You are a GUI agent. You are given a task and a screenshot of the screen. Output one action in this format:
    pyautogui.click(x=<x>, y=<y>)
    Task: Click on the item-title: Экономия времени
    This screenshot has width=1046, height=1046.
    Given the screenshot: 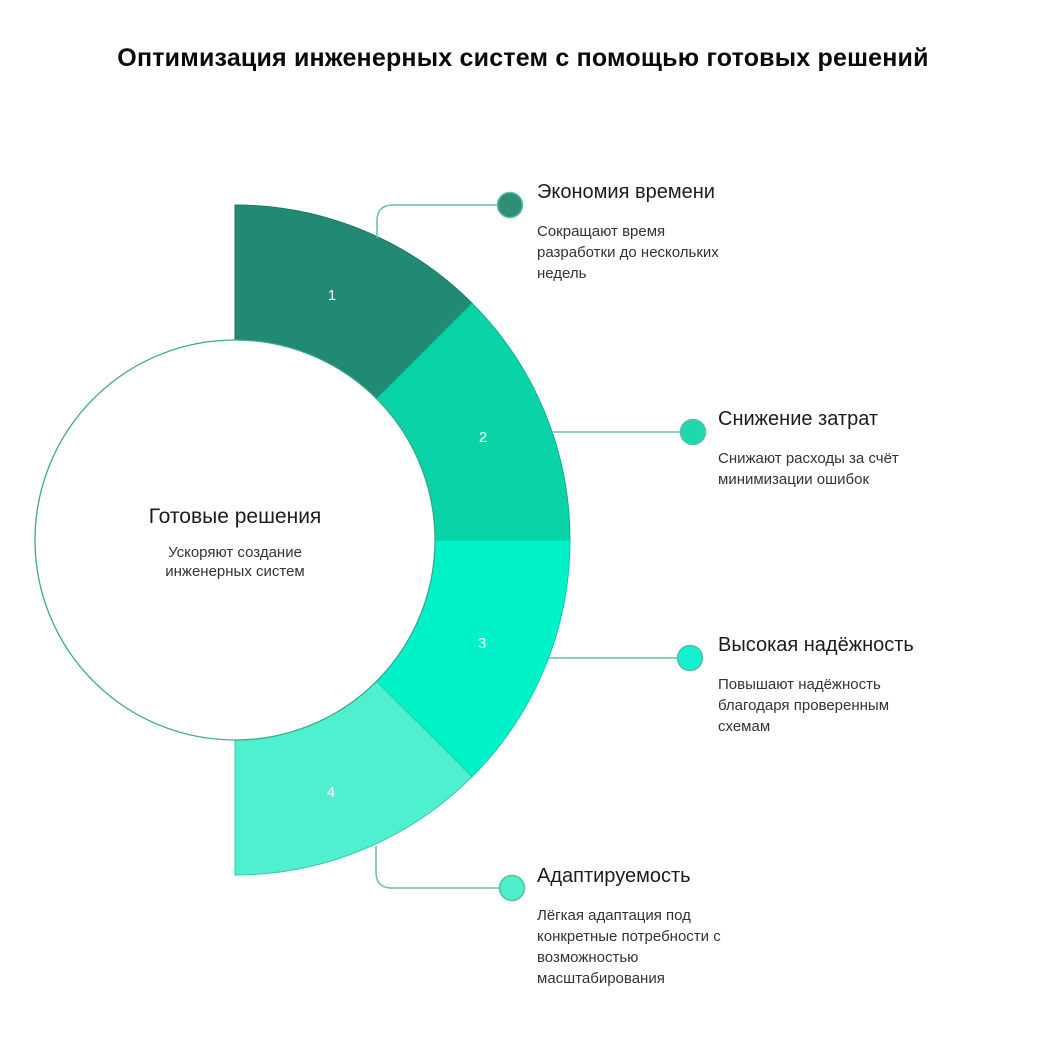 What is the action you would take?
    pyautogui.click(x=626, y=192)
    